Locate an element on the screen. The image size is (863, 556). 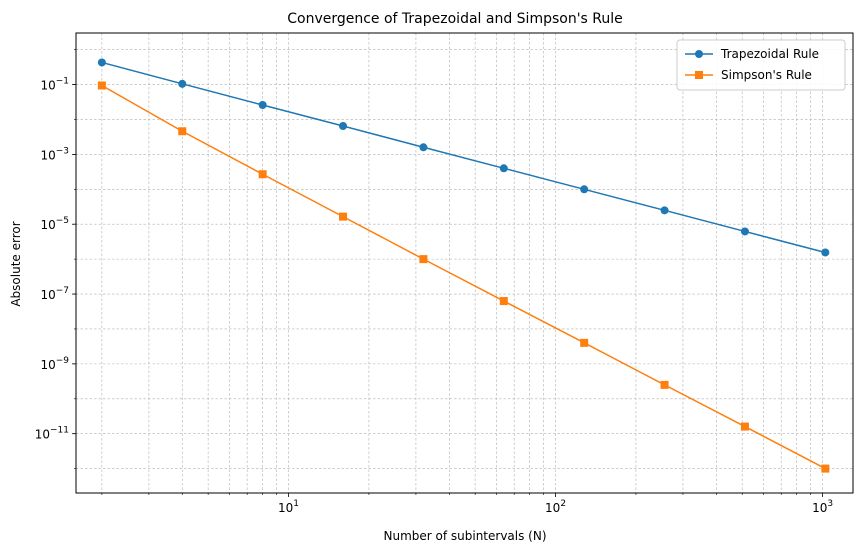
legend: Trapezoidal Rule Simpson's Rule is located at coordinates (761, 65).